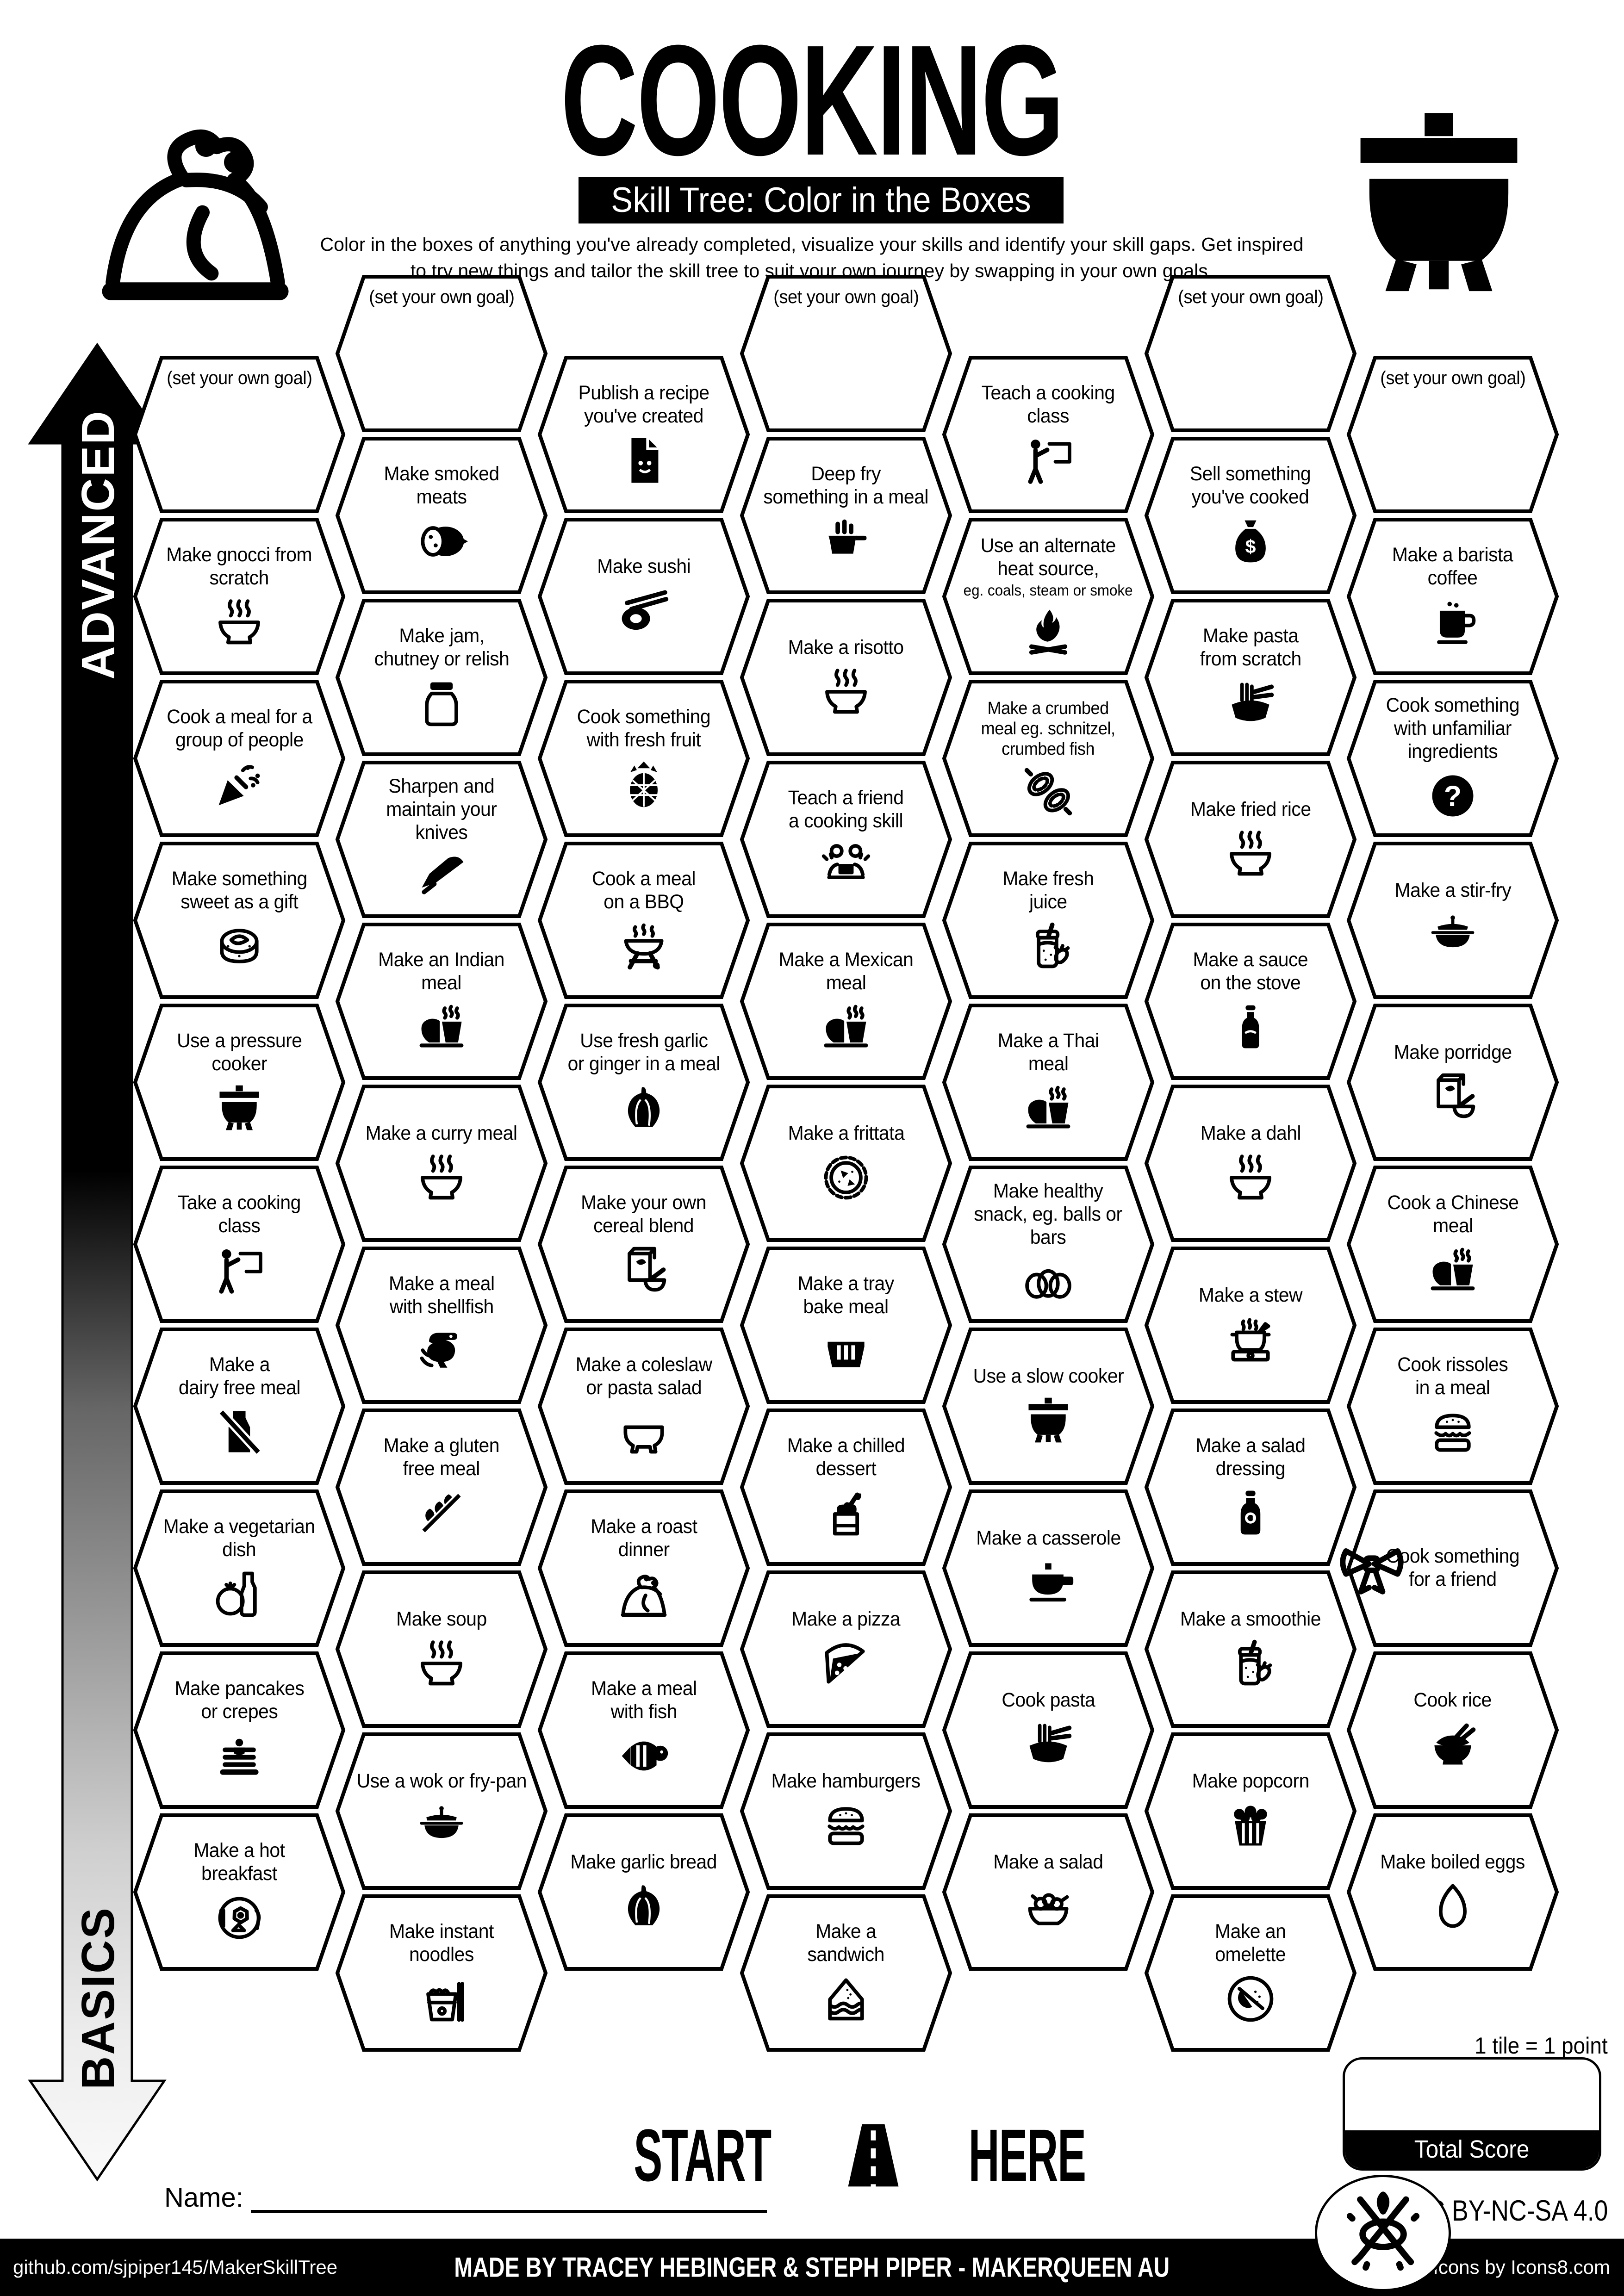 Image resolution: width=1624 pixels, height=2296 pixels. I want to click on skill-hex: Cook rissoles in a meal, so click(1452, 1406).